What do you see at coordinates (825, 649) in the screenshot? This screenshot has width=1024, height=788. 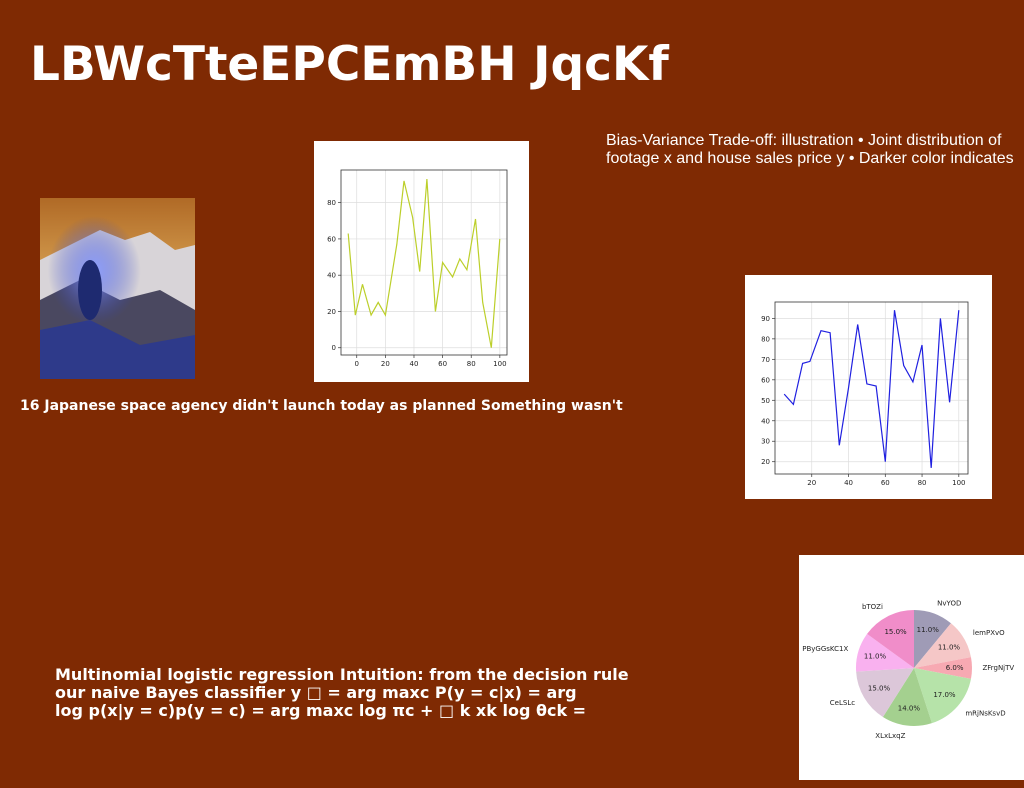 I see `slice-label: PByGGsKC1X` at bounding box center [825, 649].